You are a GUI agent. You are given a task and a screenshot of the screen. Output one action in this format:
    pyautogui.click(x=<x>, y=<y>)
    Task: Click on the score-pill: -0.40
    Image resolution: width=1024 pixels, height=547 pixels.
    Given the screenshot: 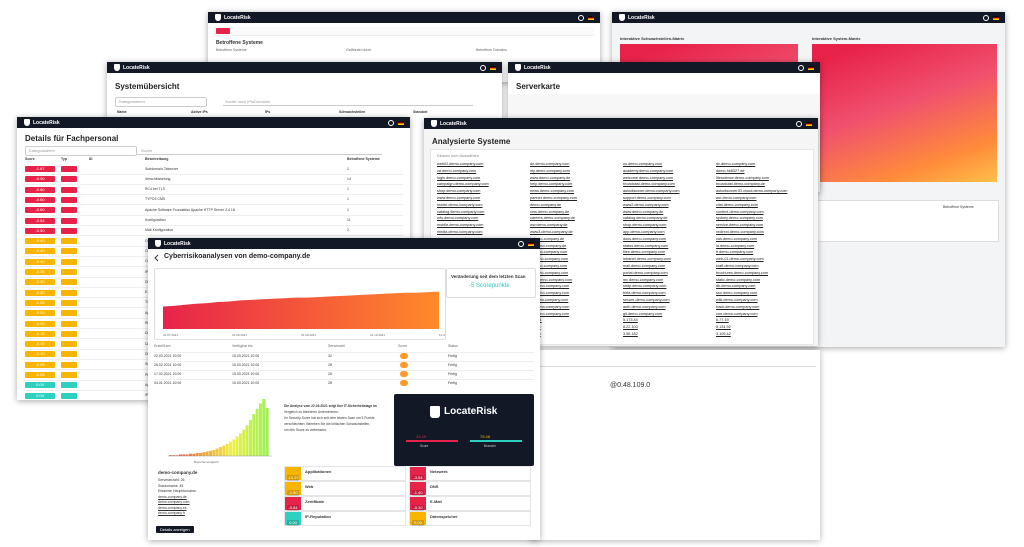 What is the action you would take?
    pyautogui.click(x=40, y=241)
    